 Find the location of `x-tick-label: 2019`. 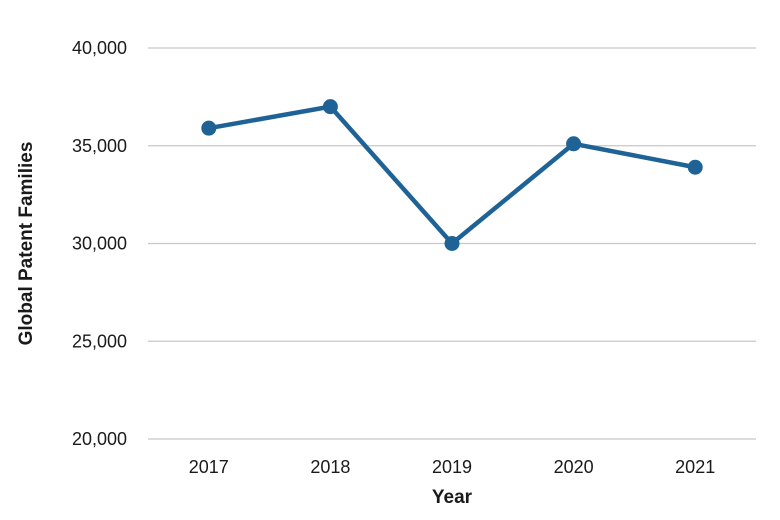

x-tick-label: 2019 is located at coordinates (452, 467).